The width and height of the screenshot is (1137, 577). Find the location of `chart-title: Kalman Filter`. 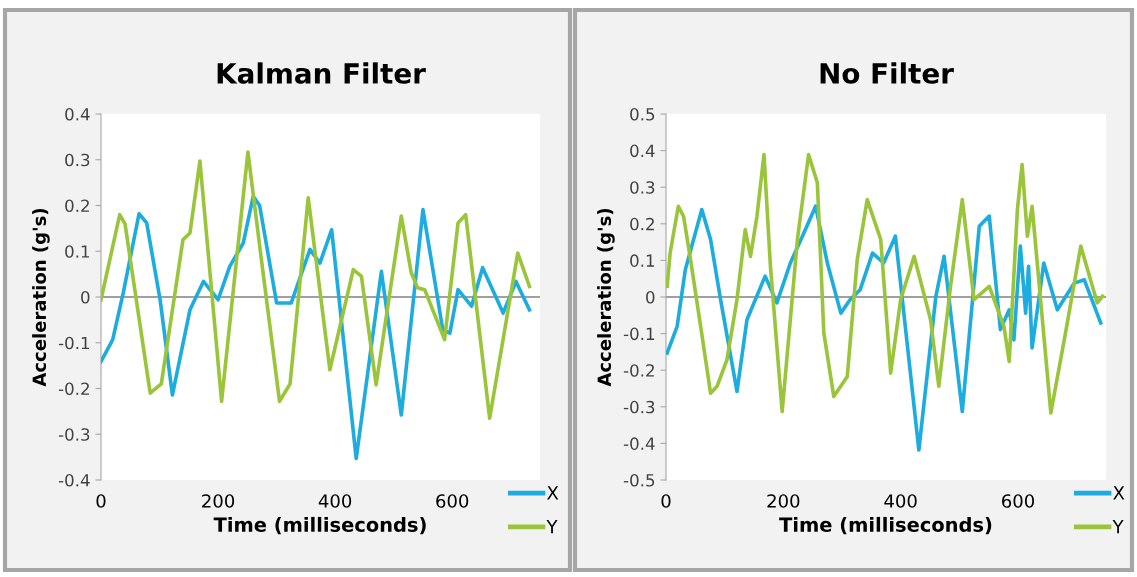

chart-title: Kalman Filter is located at coordinates (321, 73).